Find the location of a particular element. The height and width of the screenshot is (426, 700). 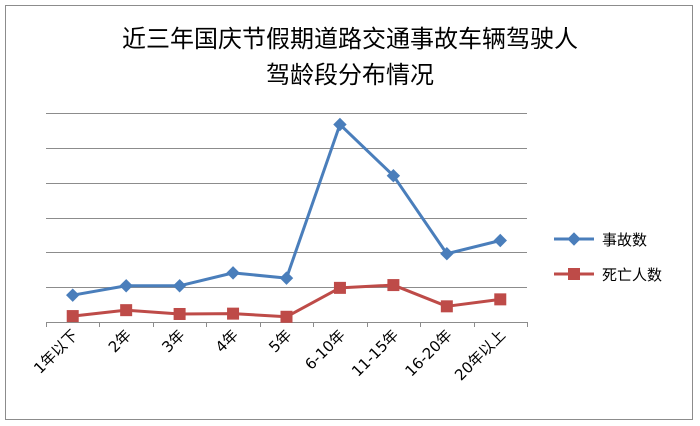

legend-swatch-deaths is located at coordinates (575, 274).